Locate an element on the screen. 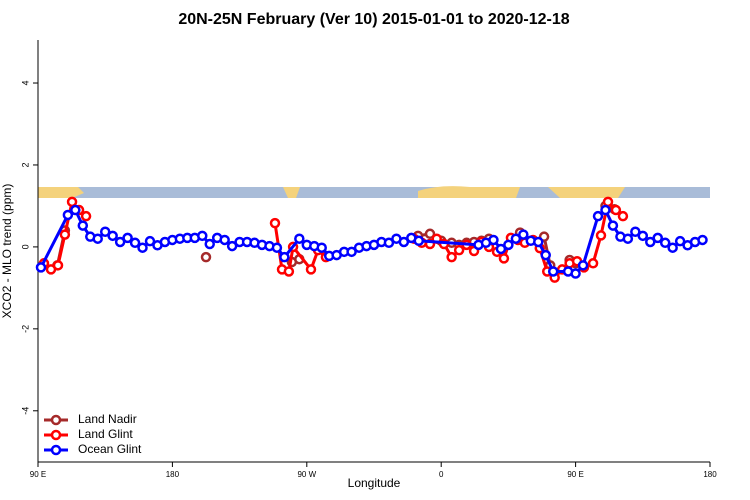  y-tick-label: 0 is located at coordinates (25, 246).